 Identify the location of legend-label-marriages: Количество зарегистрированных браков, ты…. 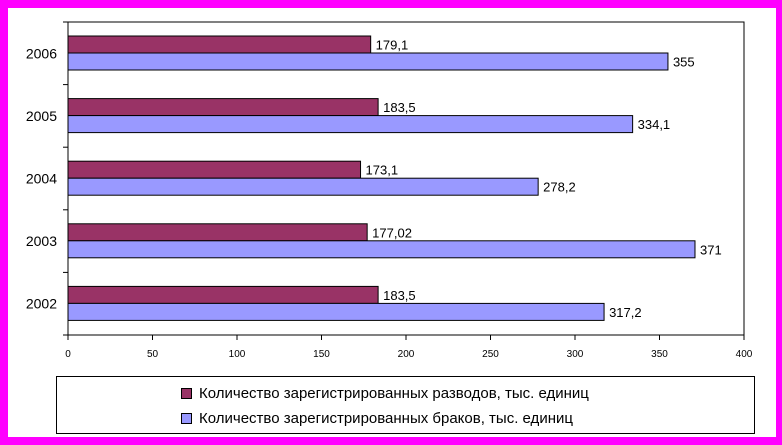
(386, 418).